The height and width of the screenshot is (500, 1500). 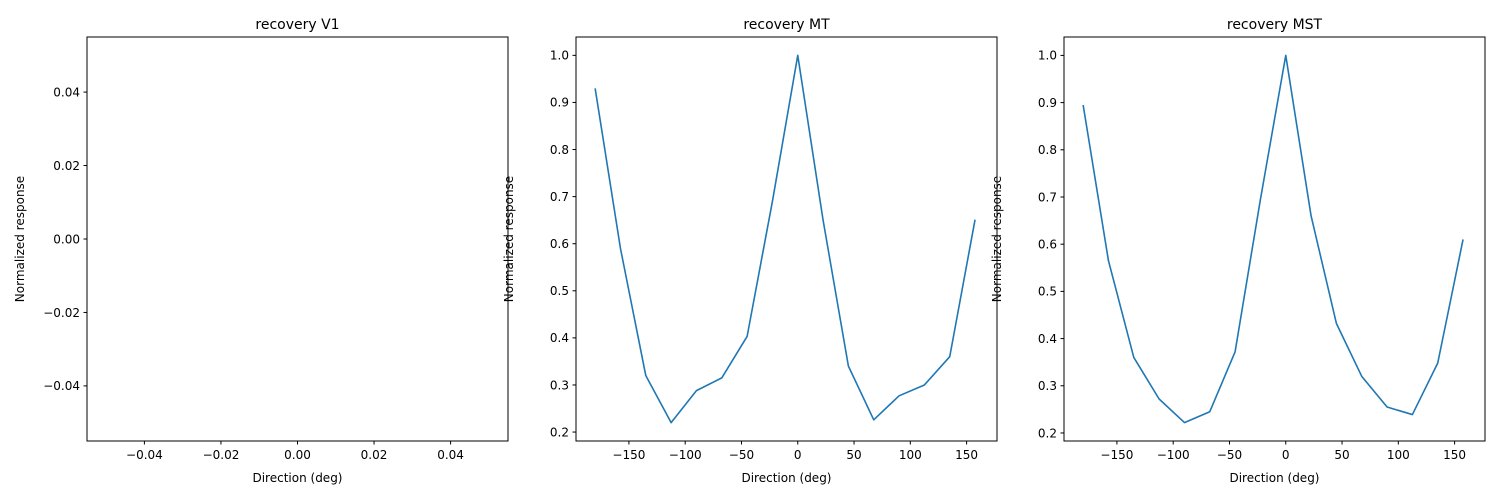 I want to click on chart-title: recovery V1, so click(x=297, y=25).